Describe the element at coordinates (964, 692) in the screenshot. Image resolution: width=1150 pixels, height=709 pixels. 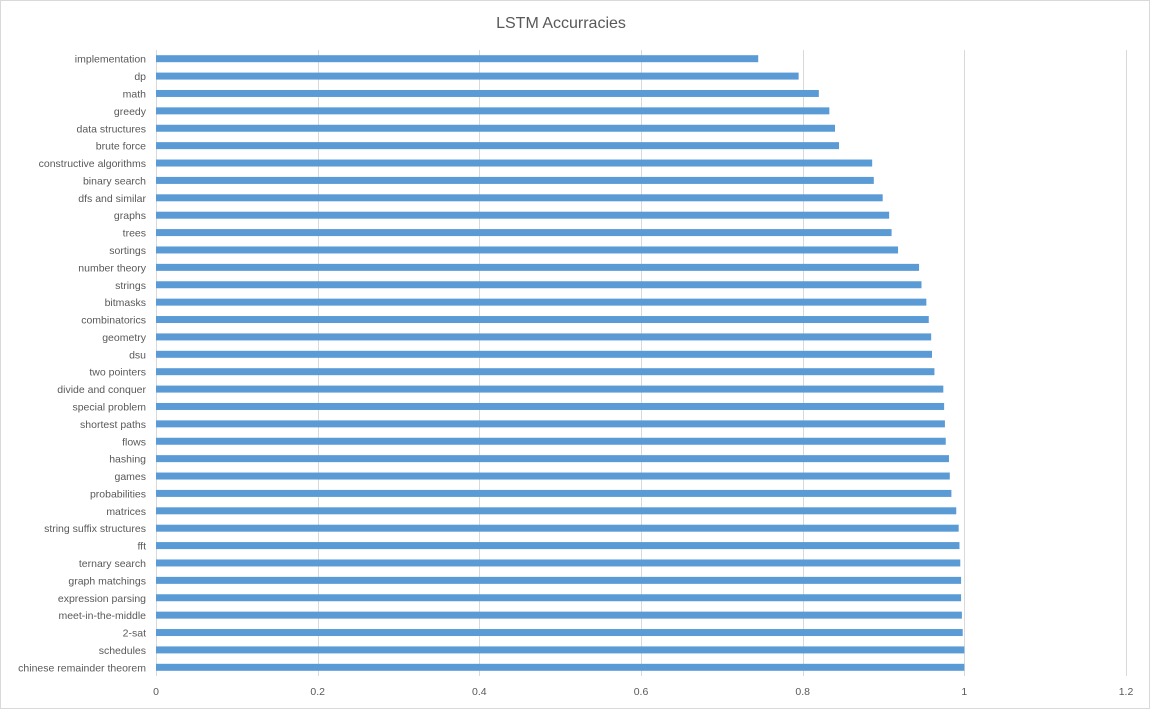
I see `x-tick-label: 1` at that location.